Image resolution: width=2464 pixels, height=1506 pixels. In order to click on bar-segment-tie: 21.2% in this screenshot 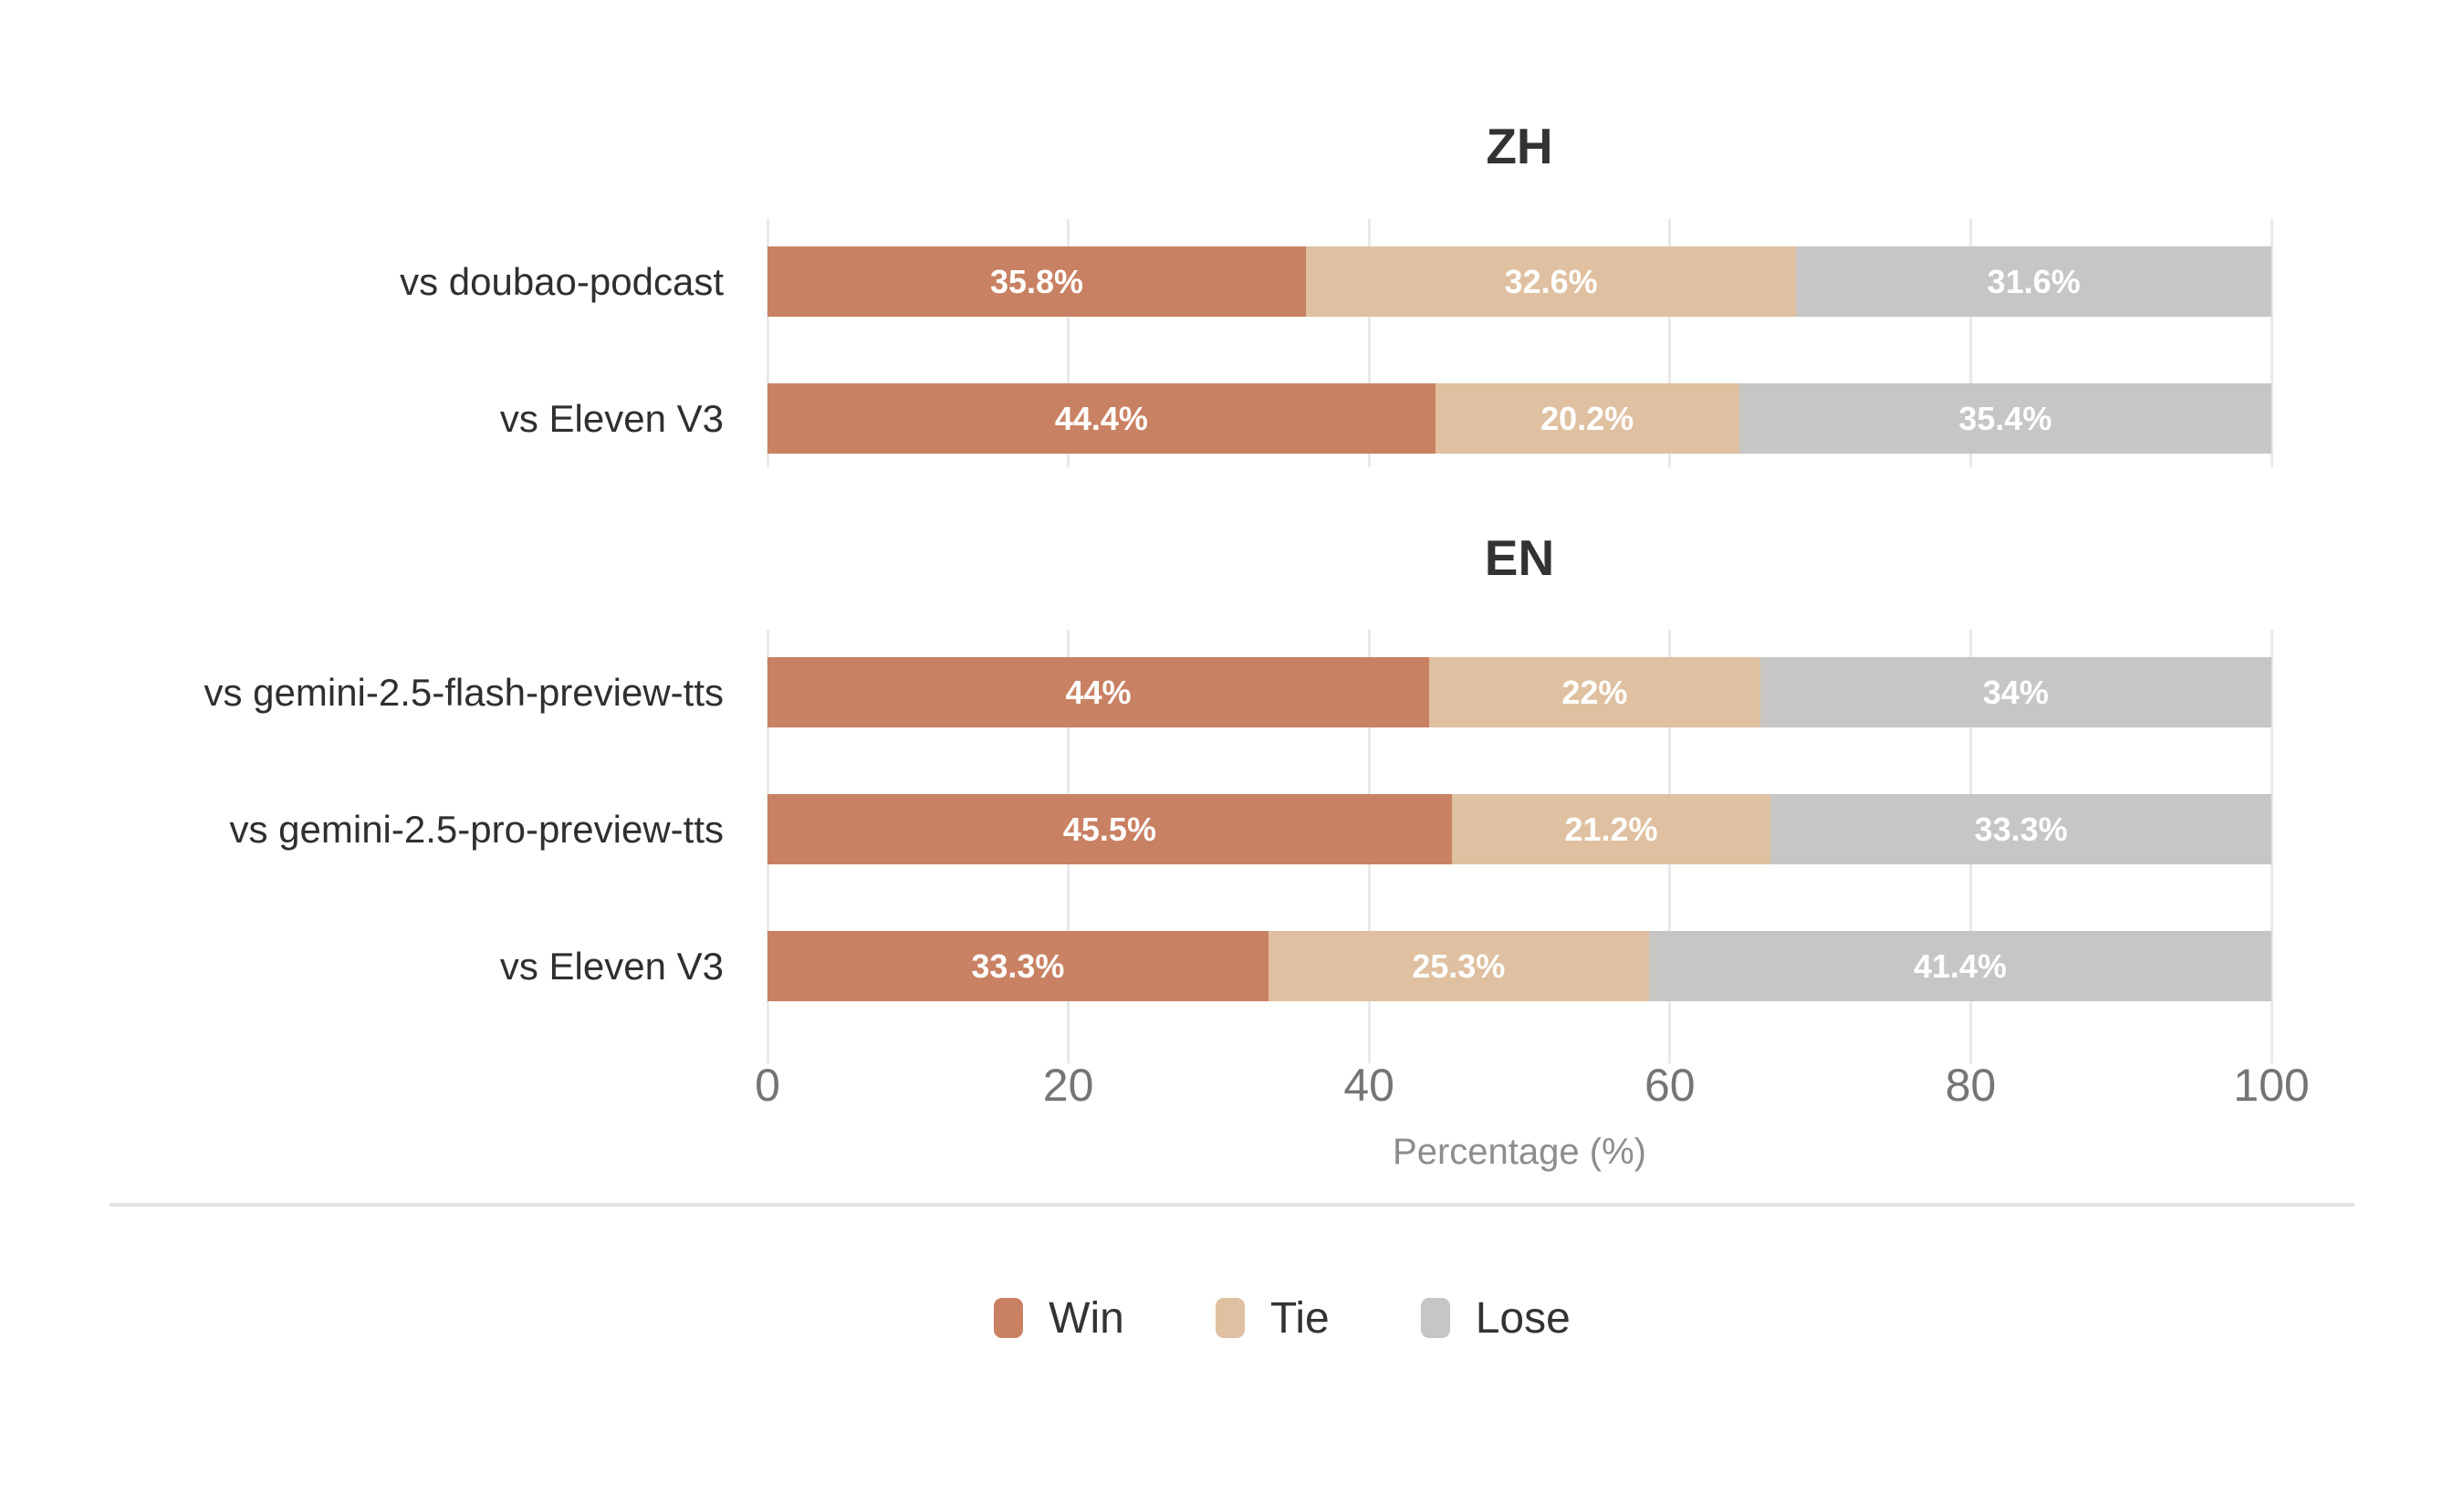, I will do `click(1611, 829)`.